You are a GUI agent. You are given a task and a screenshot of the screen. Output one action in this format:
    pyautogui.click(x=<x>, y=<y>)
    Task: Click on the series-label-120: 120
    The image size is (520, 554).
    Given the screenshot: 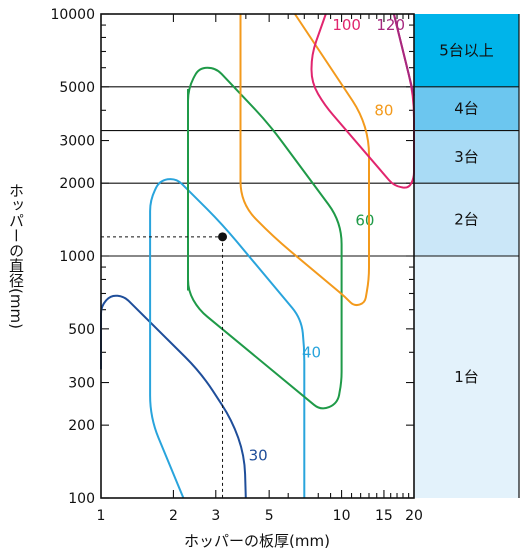 What is the action you would take?
    pyautogui.click(x=390, y=25)
    